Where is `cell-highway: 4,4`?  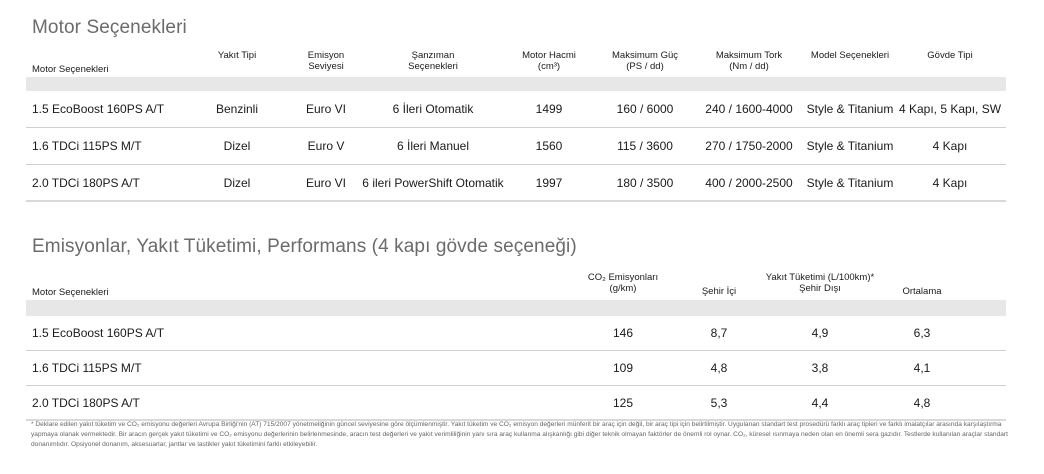
cell-highway: 4,4 is located at coordinates (820, 402).